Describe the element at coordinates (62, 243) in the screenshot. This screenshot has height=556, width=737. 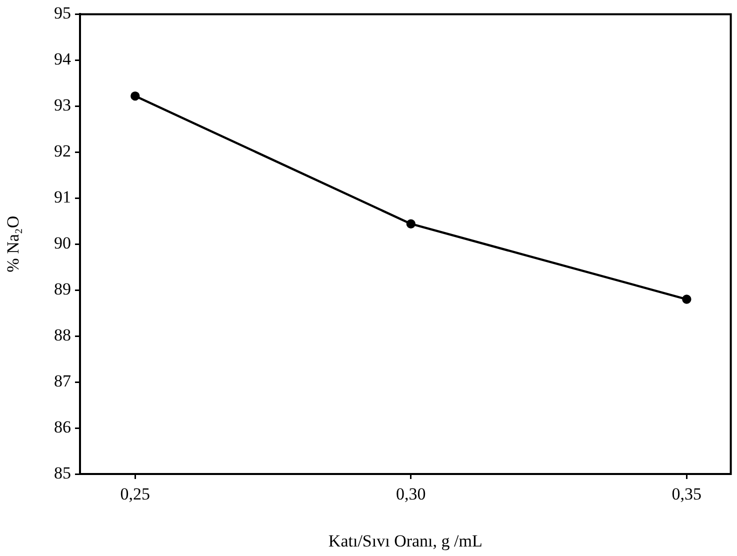
I see `y-tick-label: 90` at that location.